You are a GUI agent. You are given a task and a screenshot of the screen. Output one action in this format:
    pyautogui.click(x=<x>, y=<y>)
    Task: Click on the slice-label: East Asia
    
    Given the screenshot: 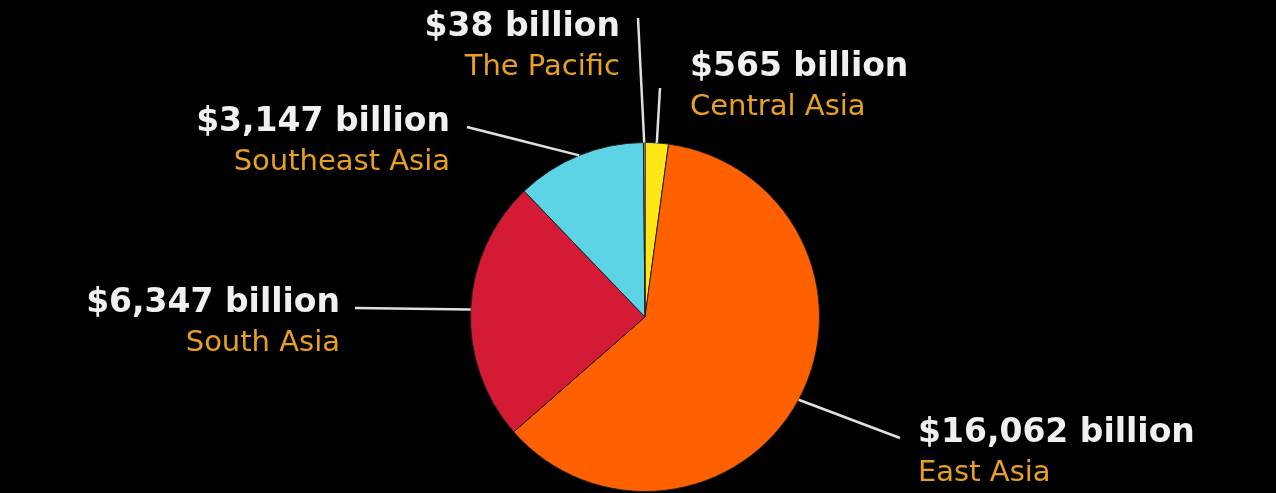 What is the action you would take?
    pyautogui.click(x=984, y=470)
    